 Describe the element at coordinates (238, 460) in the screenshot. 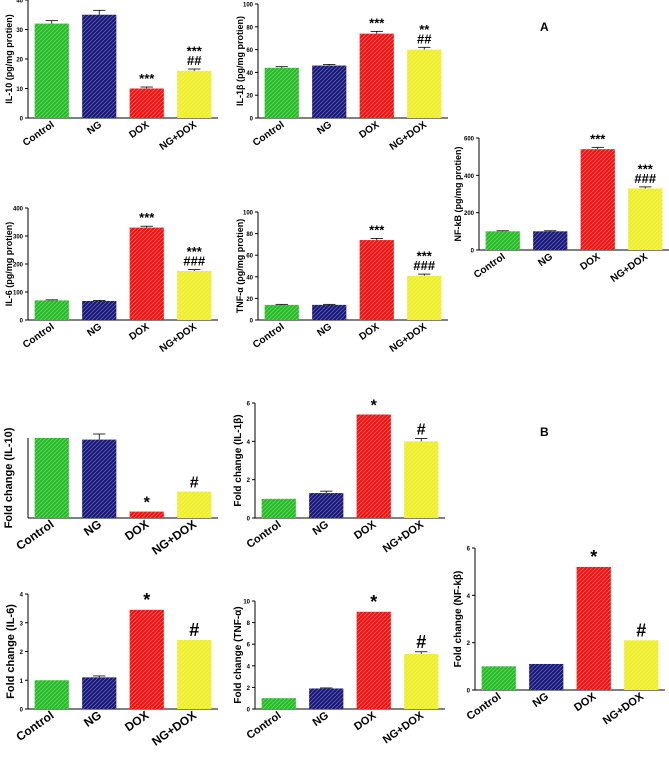

I see `y-axis-label: Fold change (IL-1β)` at that location.